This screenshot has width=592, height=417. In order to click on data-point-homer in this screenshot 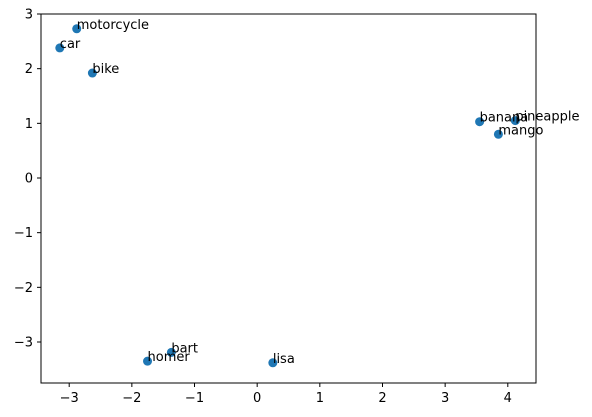, I will do `click(148, 361)`.